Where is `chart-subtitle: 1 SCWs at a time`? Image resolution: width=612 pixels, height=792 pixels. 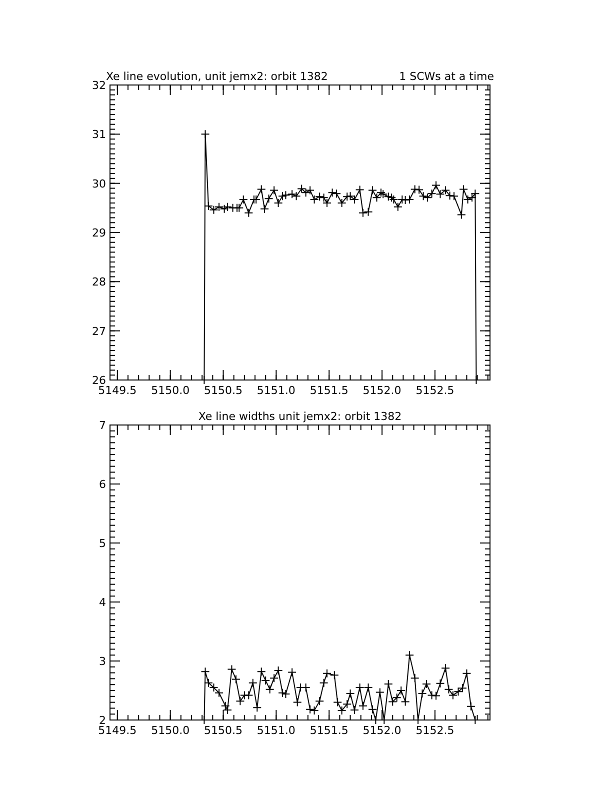 chart-subtitle: 1 SCWs at a time is located at coordinates (446, 76).